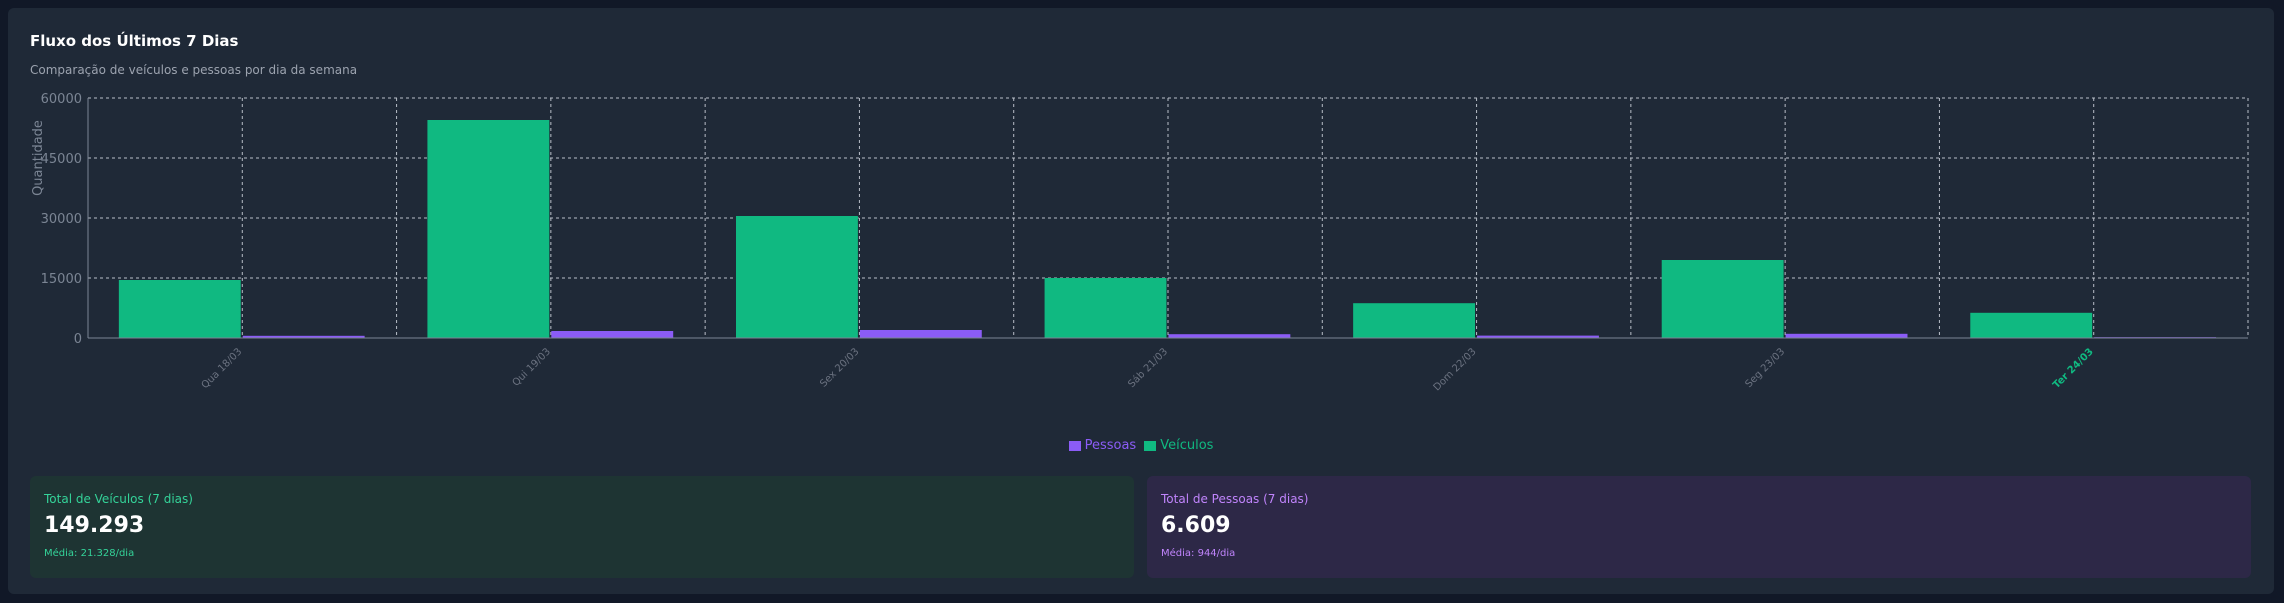  I want to click on x-tick-label: Sex 20/03, so click(839, 367).